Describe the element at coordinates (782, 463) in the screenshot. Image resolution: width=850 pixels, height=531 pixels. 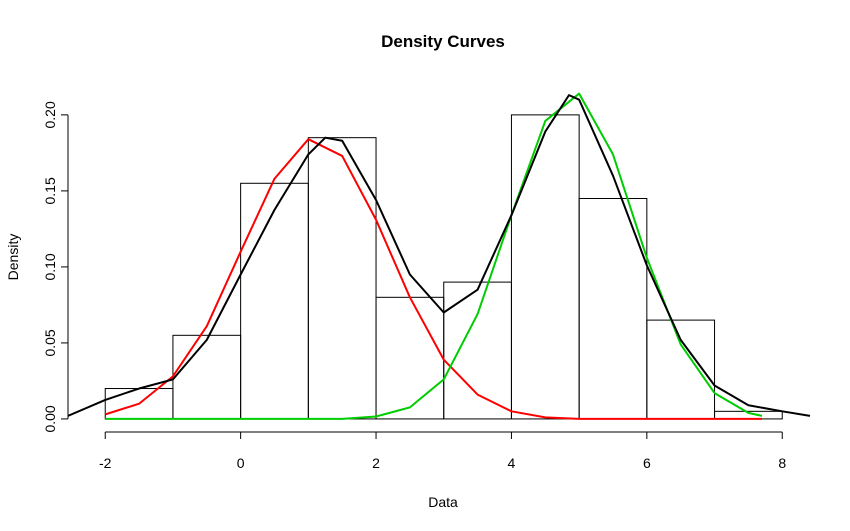
I see `x-tick-label: 8` at that location.